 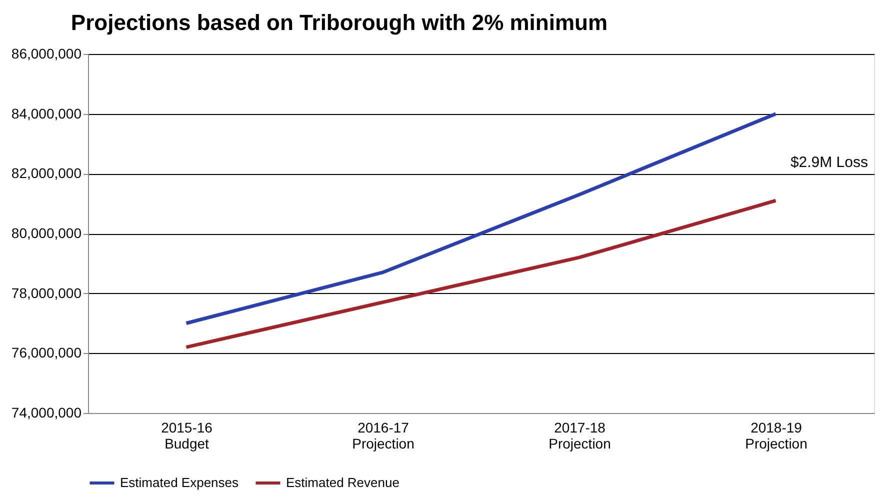 What do you see at coordinates (776, 436) in the screenshot?
I see `x-tick-label: 2018-19 Projection` at bounding box center [776, 436].